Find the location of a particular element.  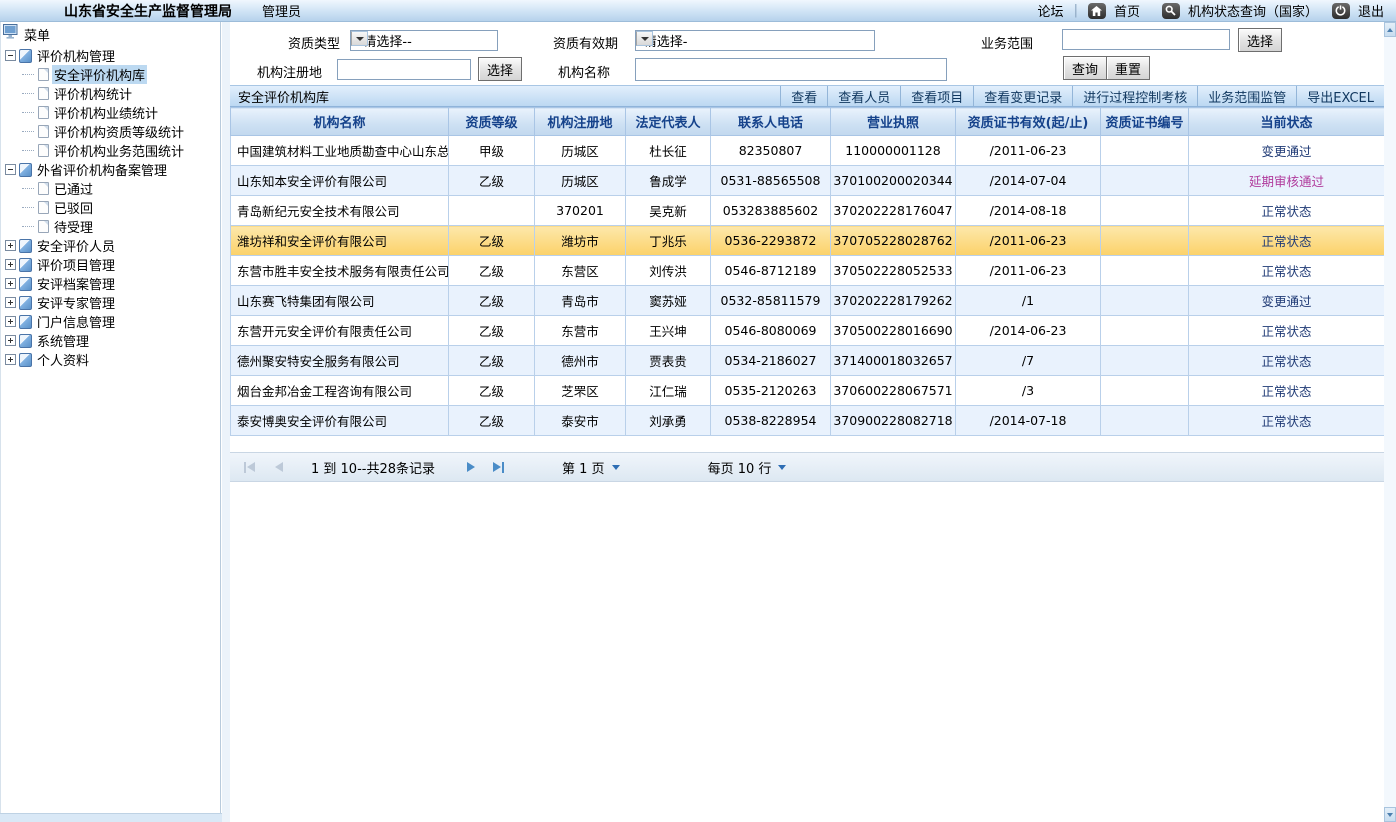

tree-item: 安评专家管理 is located at coordinates (110, 302).